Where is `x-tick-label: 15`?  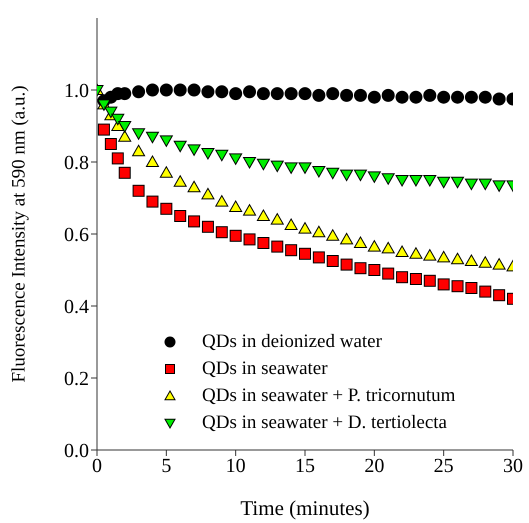 x-tick-label: 15 is located at coordinates (305, 466).